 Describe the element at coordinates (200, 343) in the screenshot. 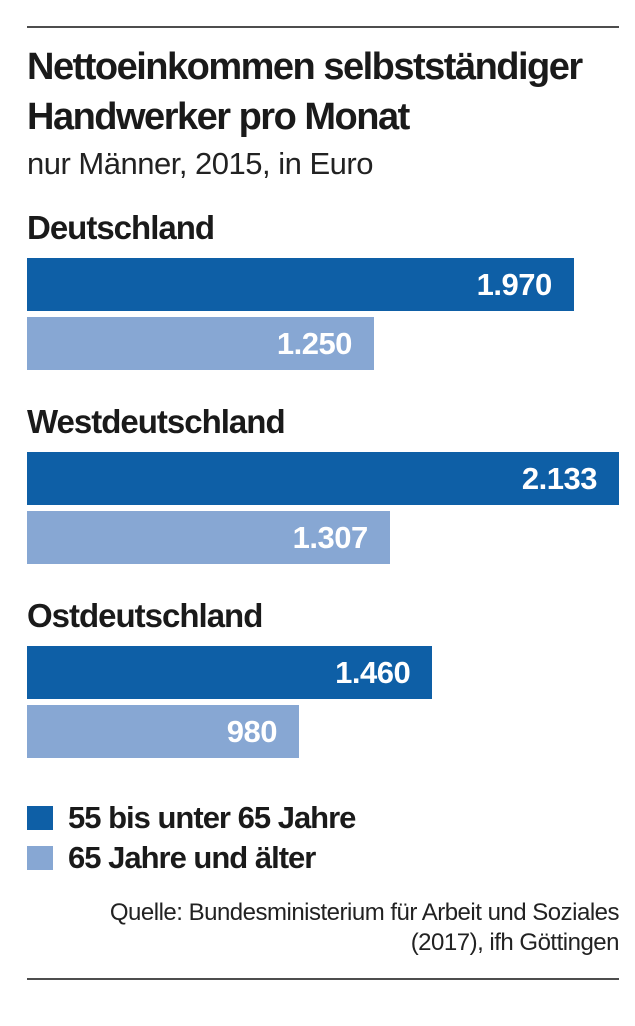

I see `bar-65-jahre-und-älter: 1.250` at that location.